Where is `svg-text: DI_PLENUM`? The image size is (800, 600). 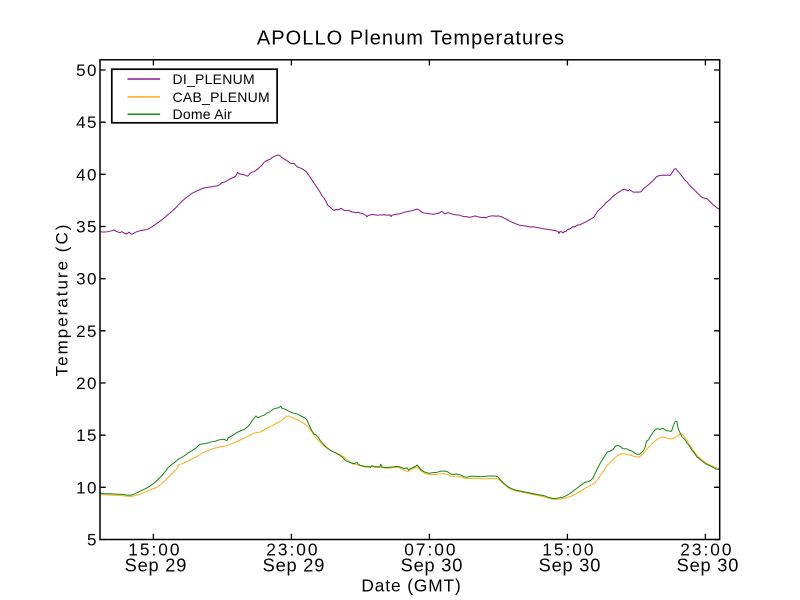
svg-text: DI_PLENUM is located at coordinates (214, 79).